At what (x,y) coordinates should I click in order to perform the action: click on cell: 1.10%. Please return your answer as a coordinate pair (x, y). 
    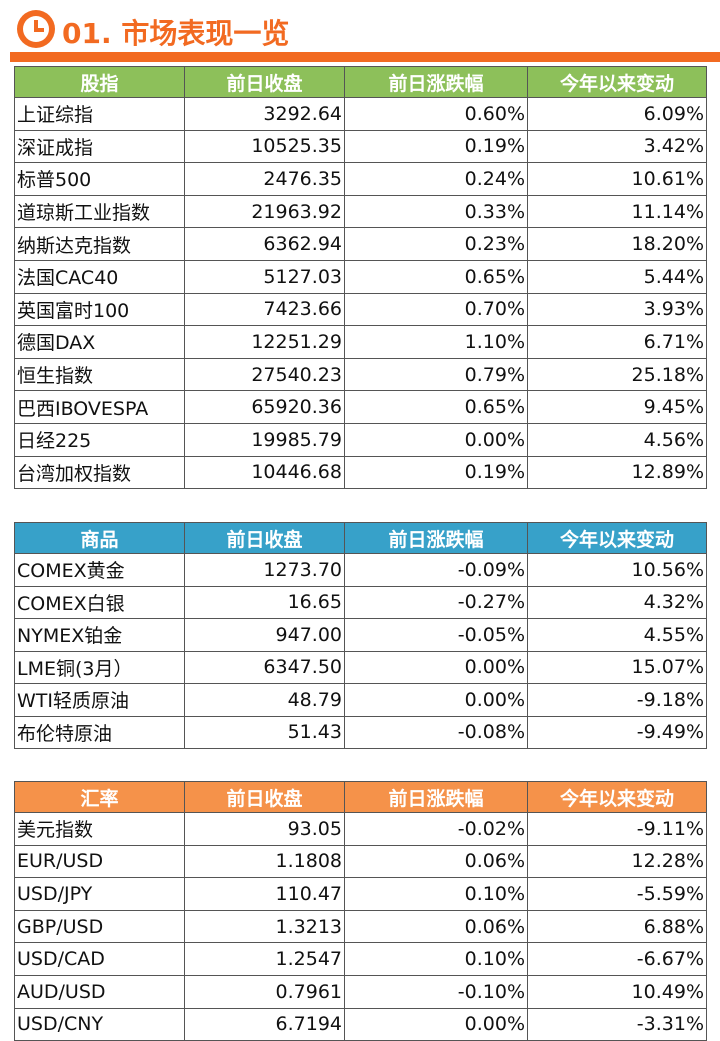
    Looking at the image, I should click on (436, 342).